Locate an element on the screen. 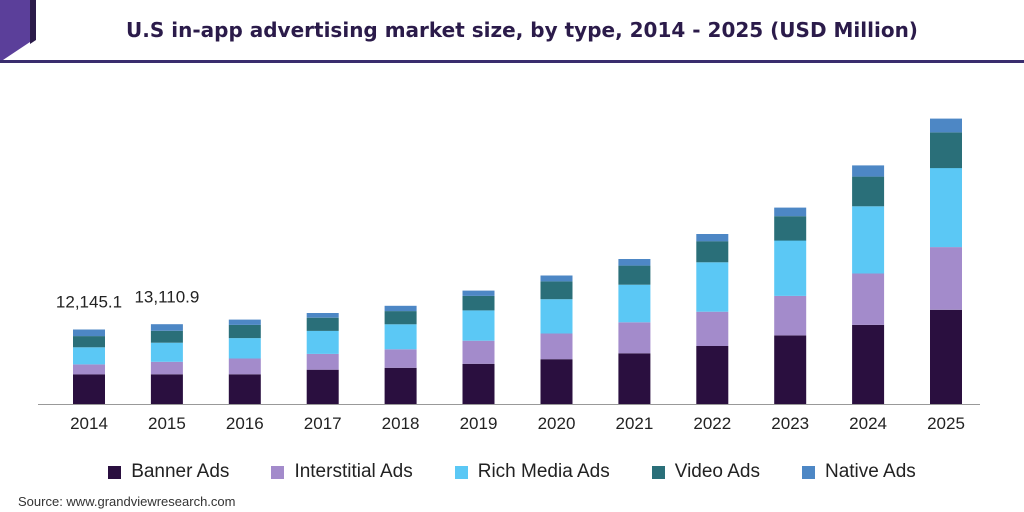  x-tick-label-2021: 2021 is located at coordinates (634, 423).